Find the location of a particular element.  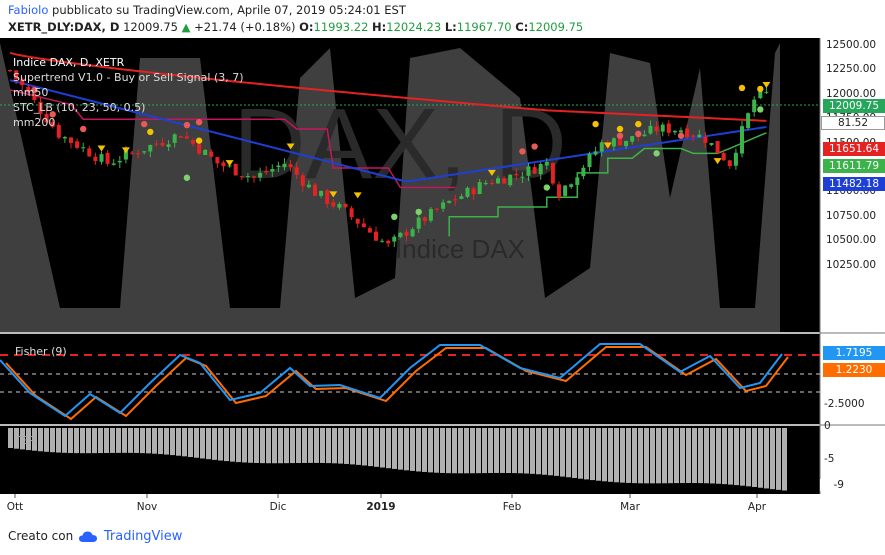

fisher-orange-tag: 1.2230 is located at coordinates (854, 370).